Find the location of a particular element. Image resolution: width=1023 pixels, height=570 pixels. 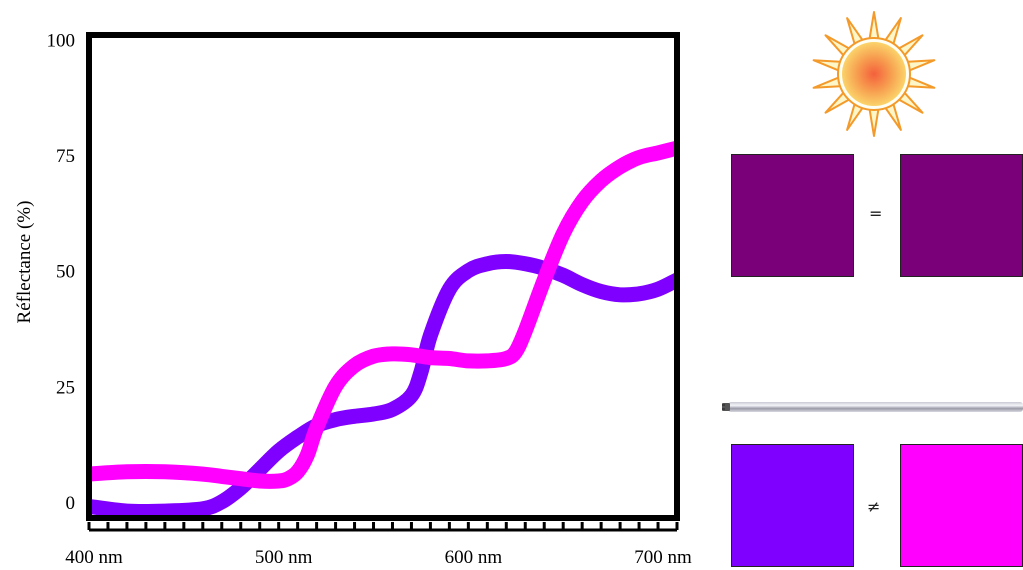

y-axis-label: Réflectance (%) is located at coordinates (24, 262).